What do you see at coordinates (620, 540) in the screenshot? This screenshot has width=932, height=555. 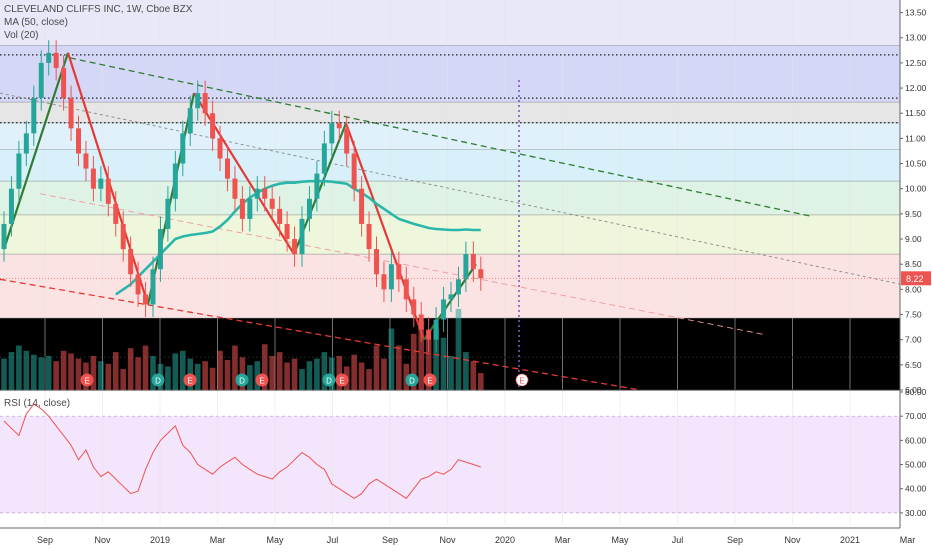 I see `time-tick-label: May` at bounding box center [620, 540].